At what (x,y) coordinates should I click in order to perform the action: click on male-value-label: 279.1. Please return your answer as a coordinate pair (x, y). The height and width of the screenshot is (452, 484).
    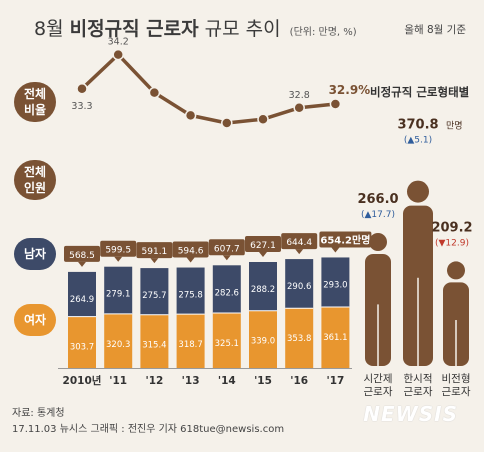
    Looking at the image, I should click on (118, 295).